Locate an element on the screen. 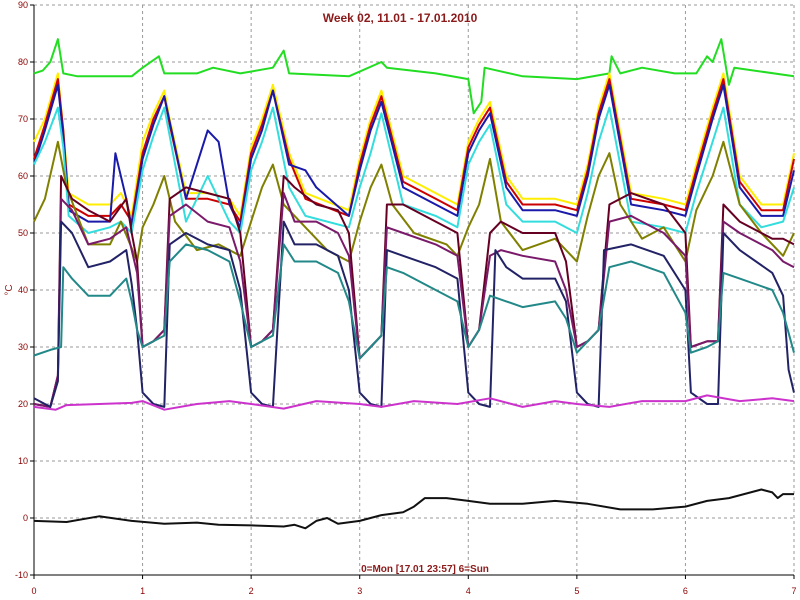 The width and height of the screenshot is (800, 600). y-tick-label: 10 is located at coordinates (23, 461).